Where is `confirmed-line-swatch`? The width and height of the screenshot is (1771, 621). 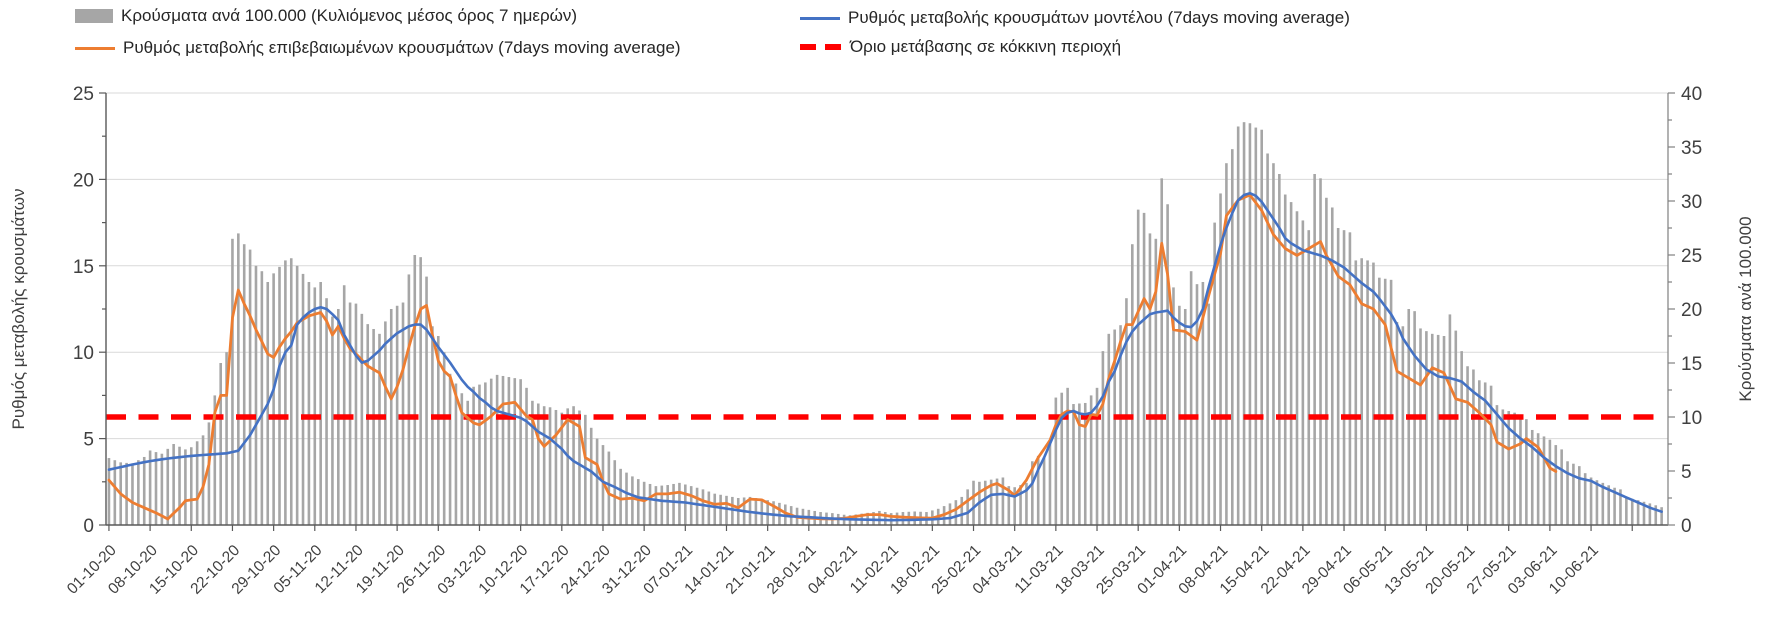
confirmed-line-swatch is located at coordinates (95, 48).